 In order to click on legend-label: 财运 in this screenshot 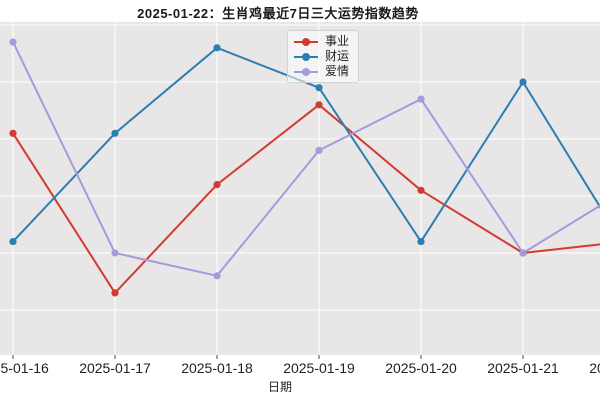, I will do `click(337, 56)`.